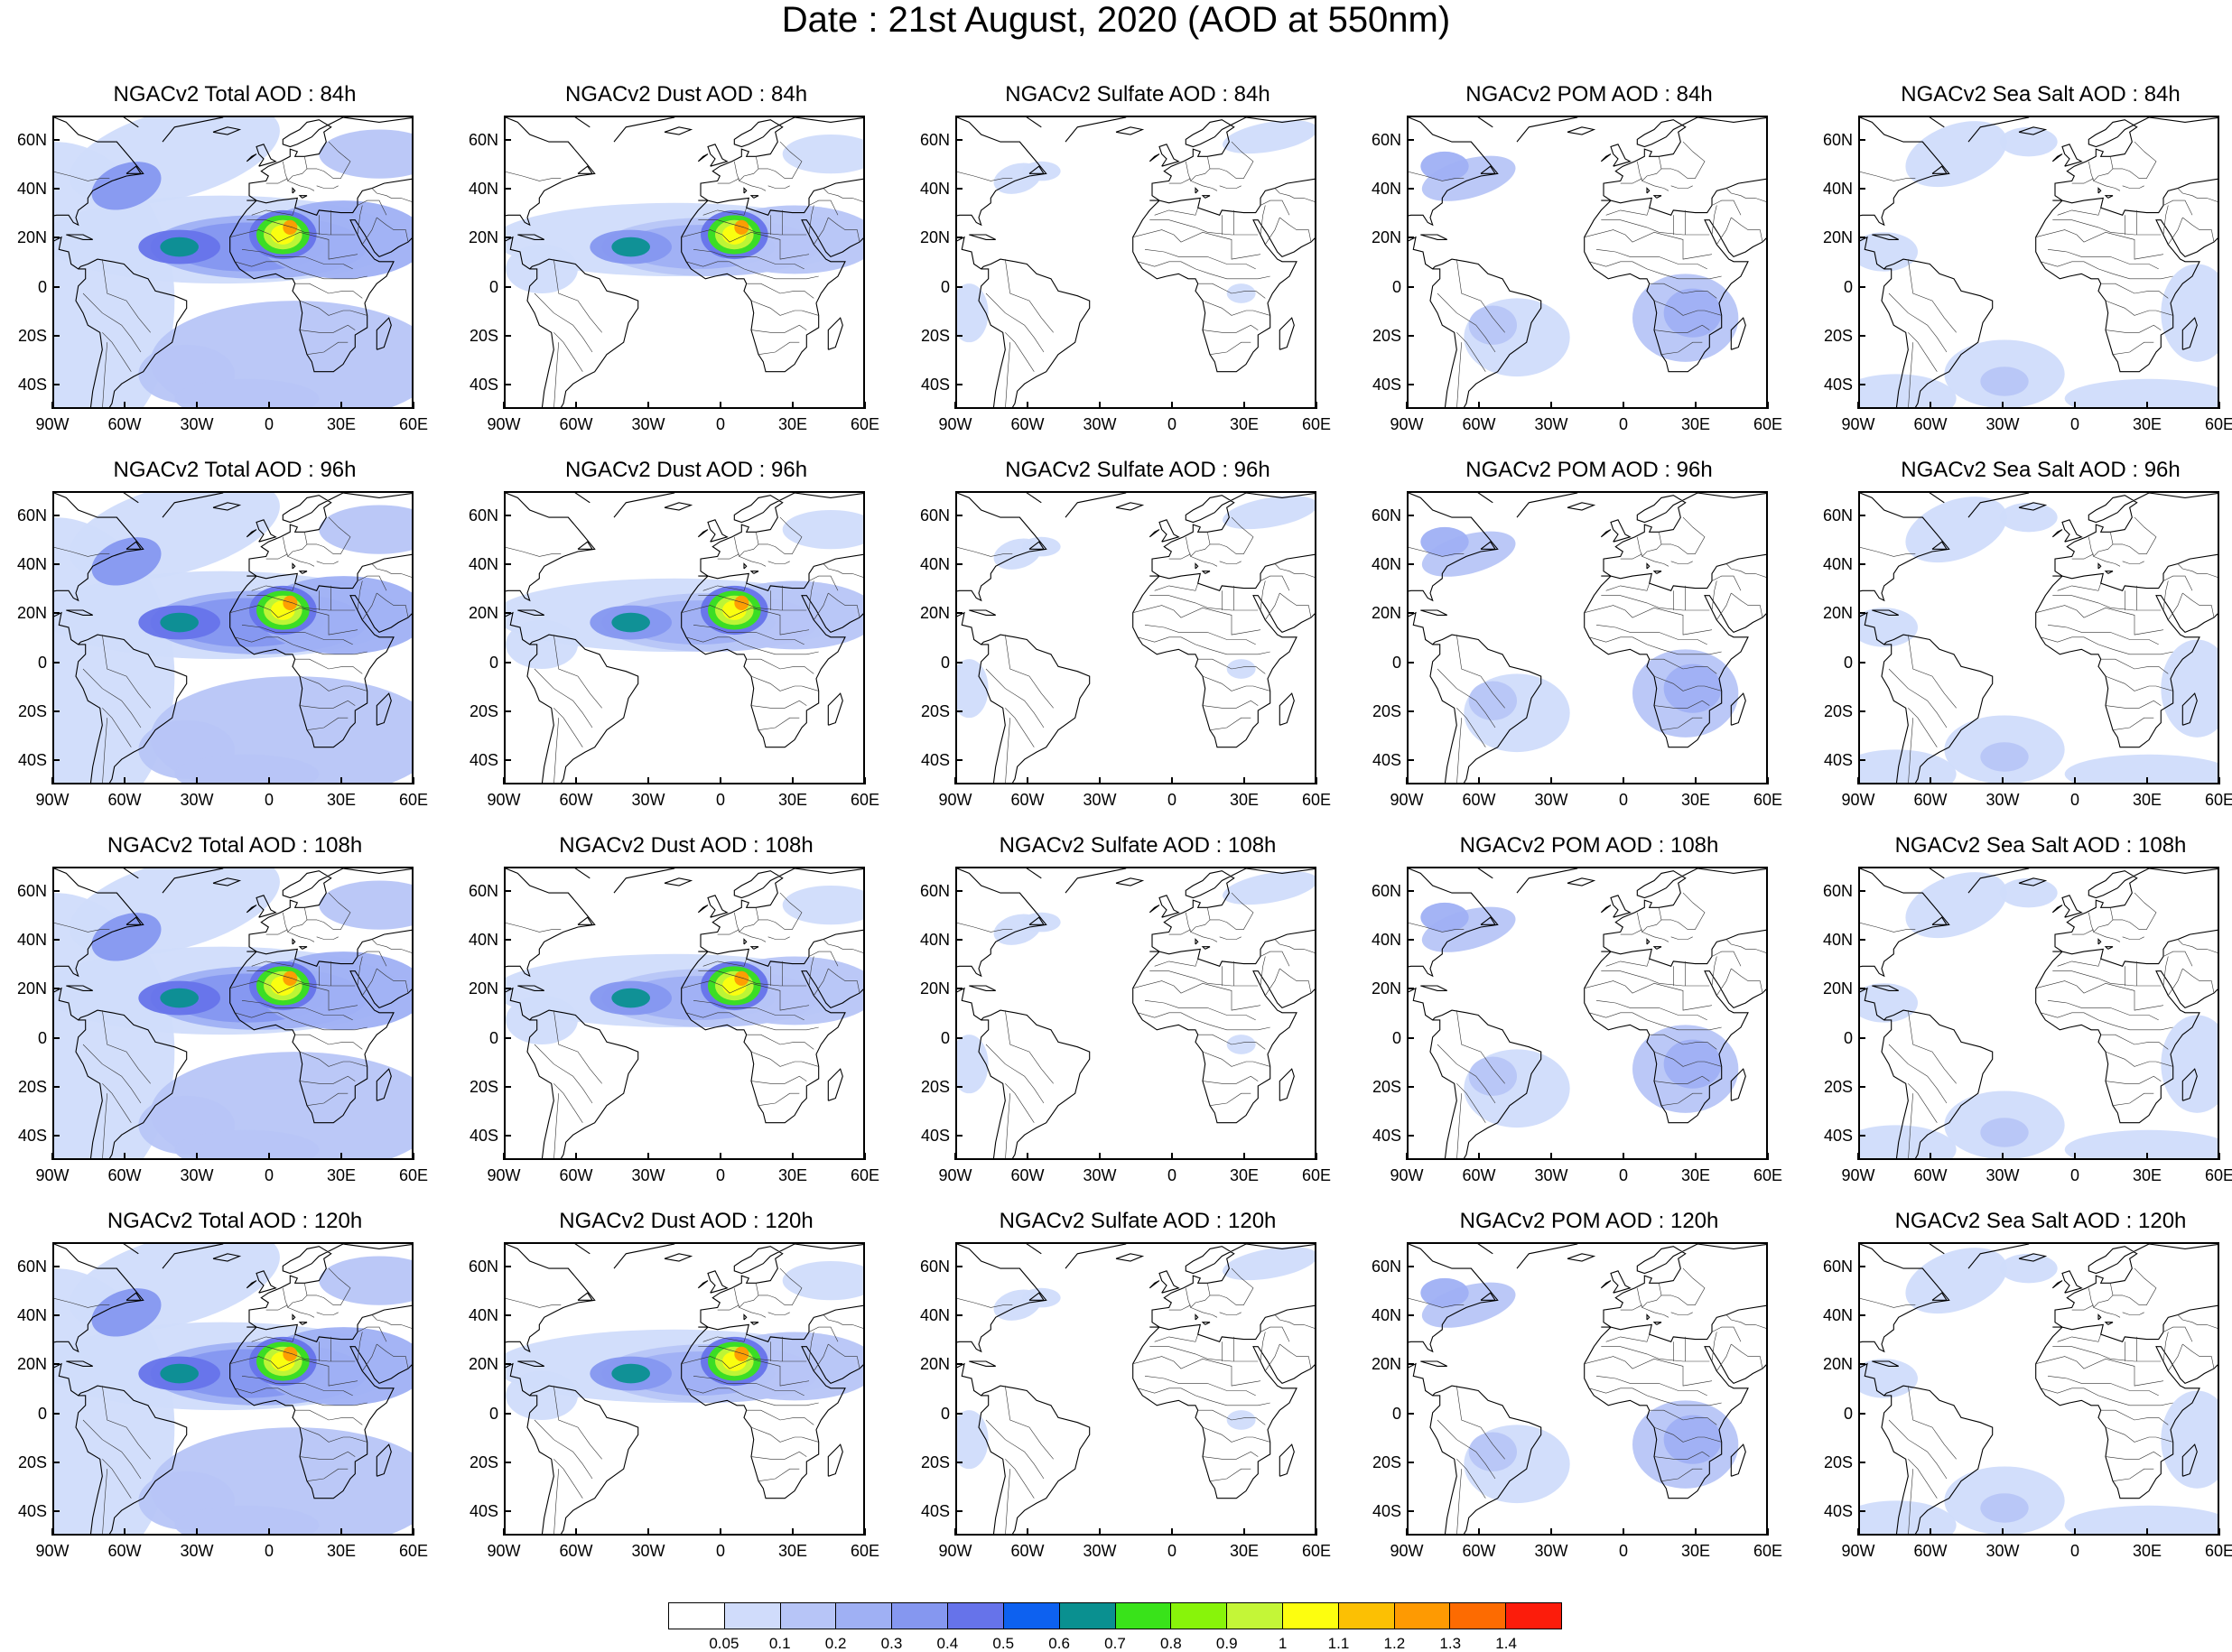  What do you see at coordinates (31, 515) in the screenshot?
I see `lat-tick-label: 60N` at bounding box center [31, 515].